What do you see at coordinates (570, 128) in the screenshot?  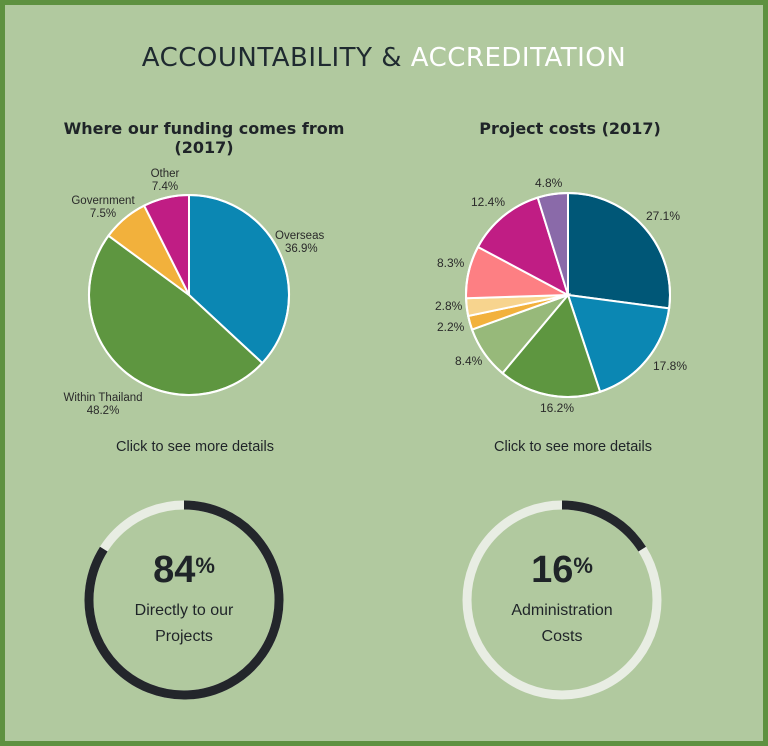 I see `costs-chart-title: Project costs (2017)` at bounding box center [570, 128].